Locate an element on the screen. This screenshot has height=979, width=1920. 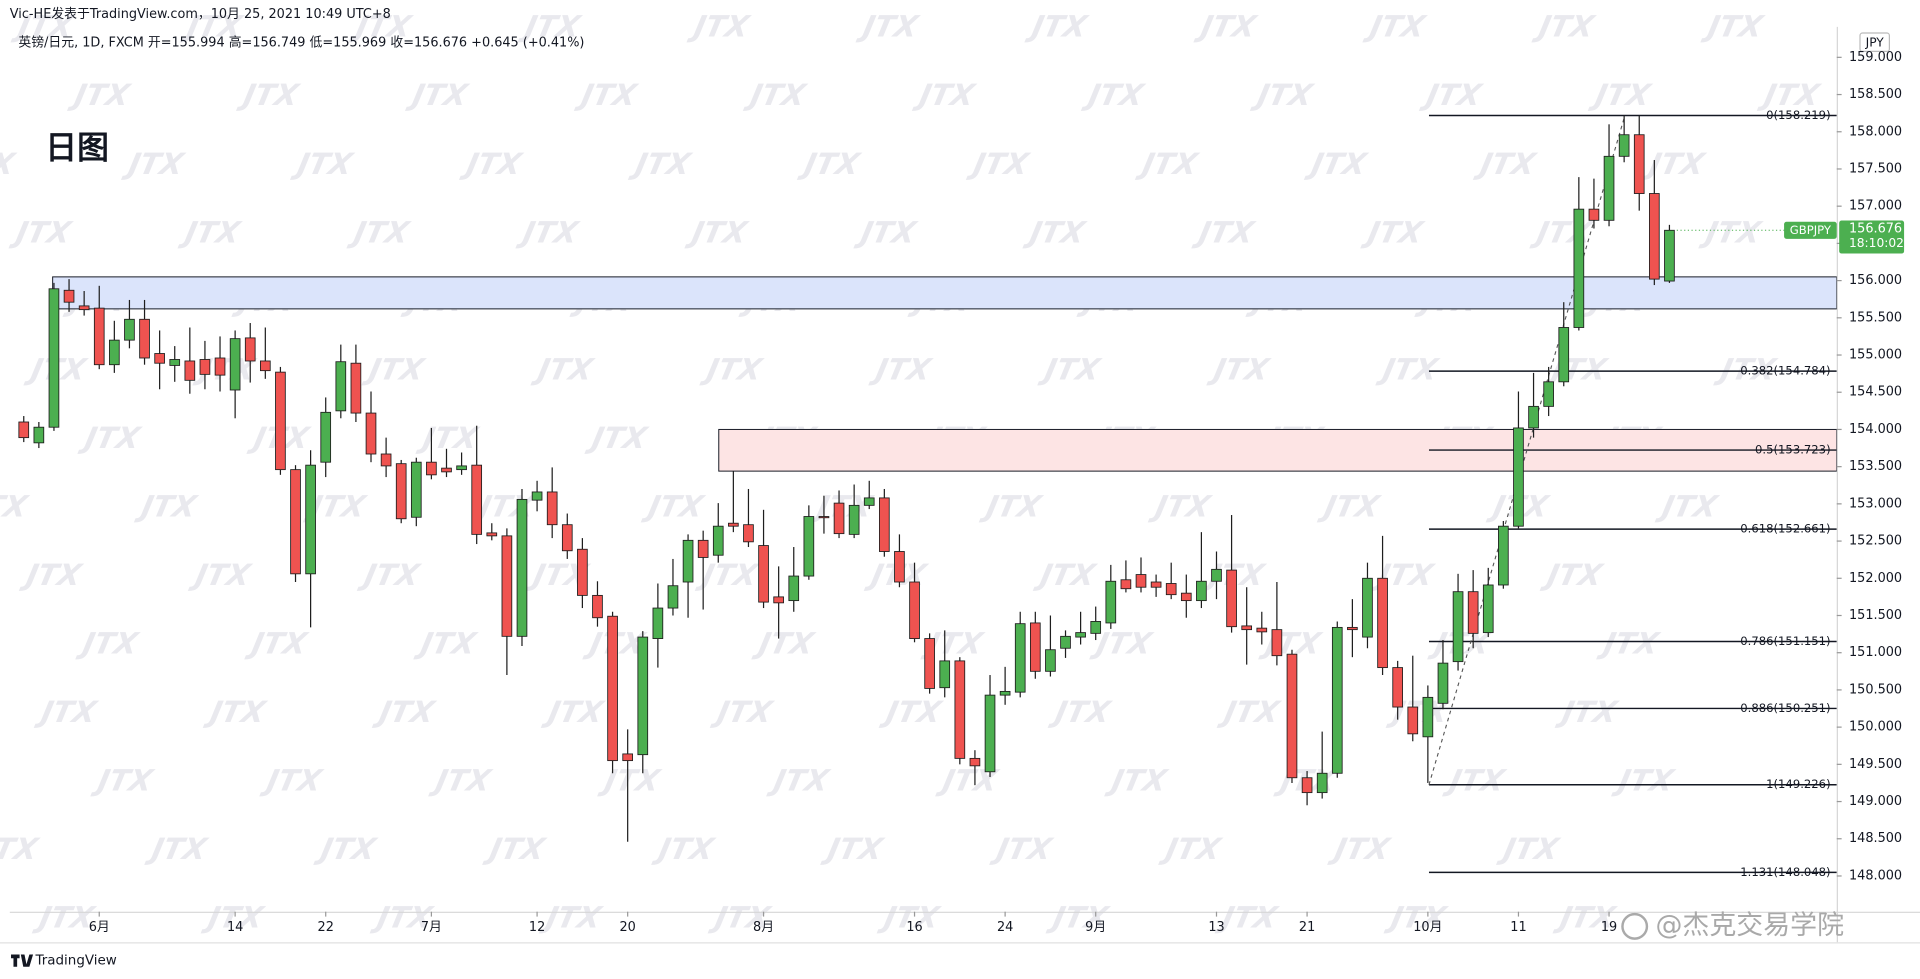
x-tick-label: 22 is located at coordinates (326, 927).